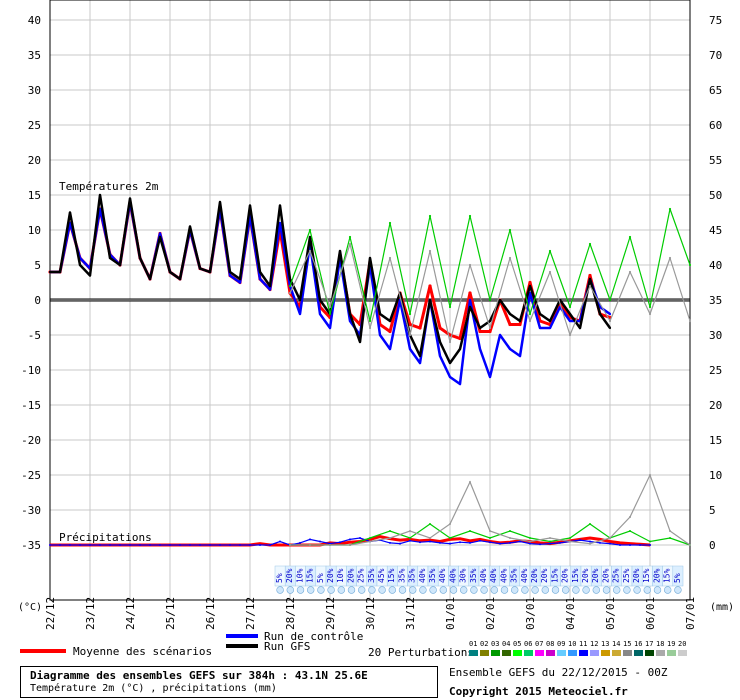 This screenshot has width=740, height=700. Describe the element at coordinates (31, 405) in the screenshot. I see `left-tick-label: -15` at that location.